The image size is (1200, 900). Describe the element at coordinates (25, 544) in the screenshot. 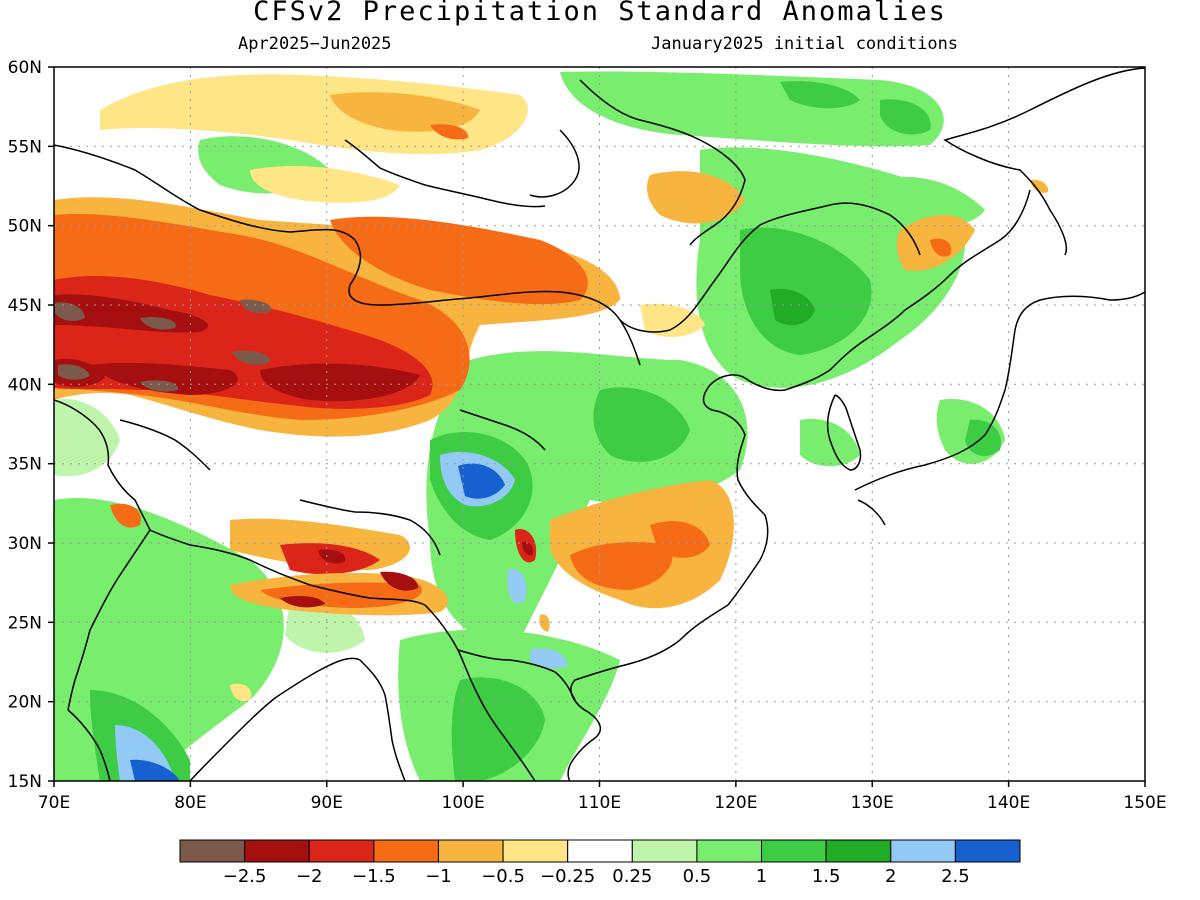

I see `lat-label: 30N` at that location.